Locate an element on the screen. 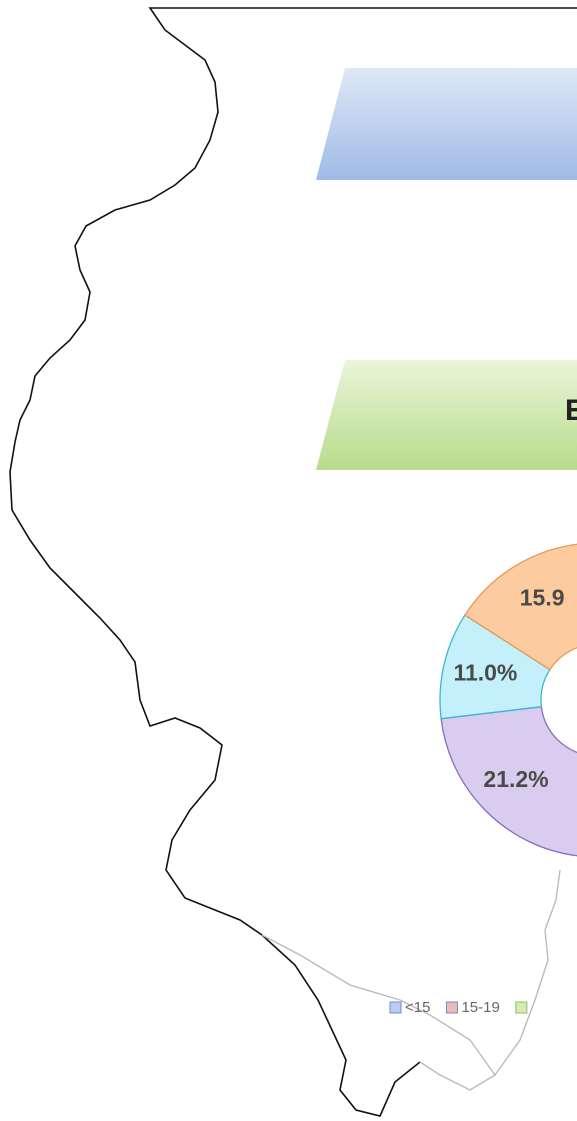  donut: 21.2% 11.0% 15.9 is located at coordinates (508, 700).